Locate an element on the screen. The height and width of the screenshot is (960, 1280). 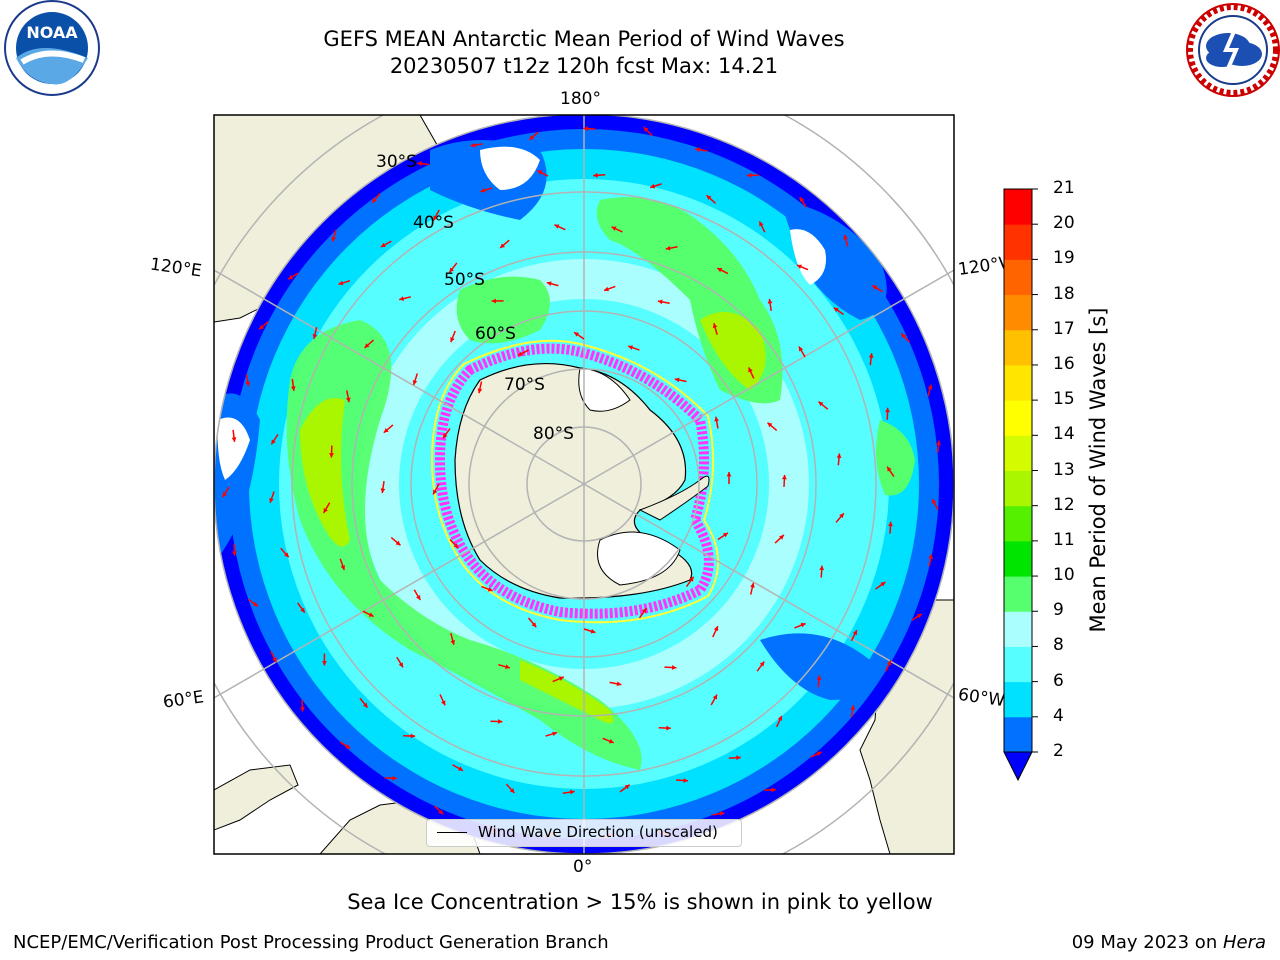
national-weather-service-logo is located at coordinates (1233, 50).